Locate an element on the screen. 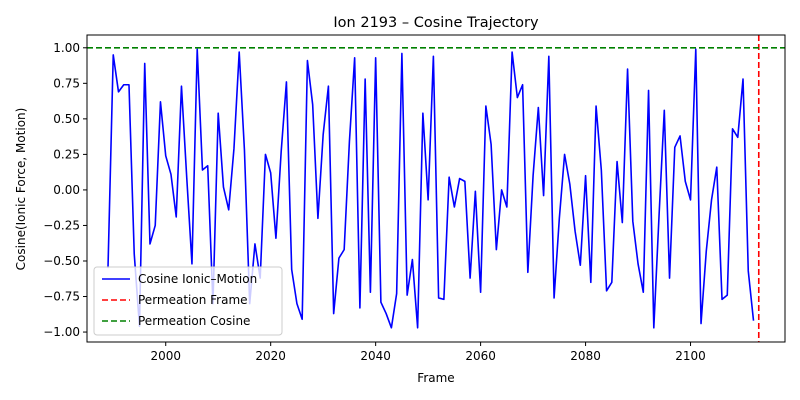  y-tick-label: 1.00 is located at coordinates (66, 48).